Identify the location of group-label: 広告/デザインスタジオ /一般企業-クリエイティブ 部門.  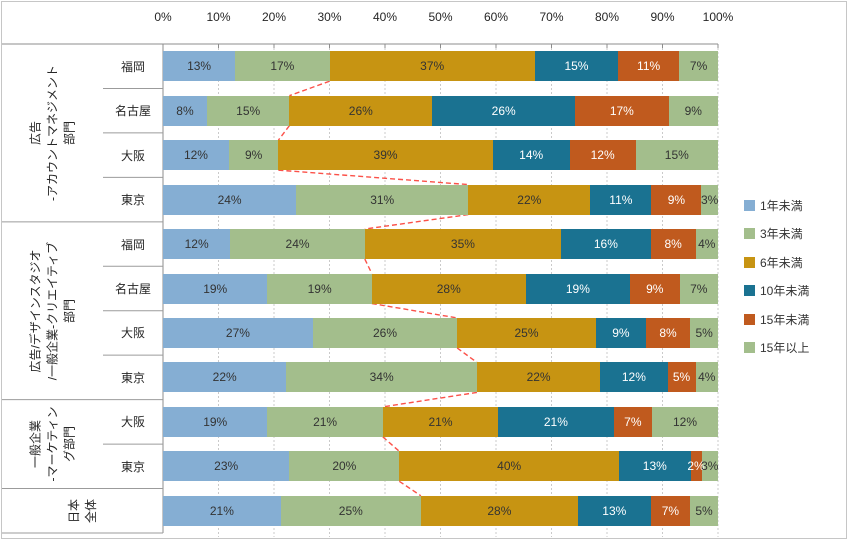
(52, 310).